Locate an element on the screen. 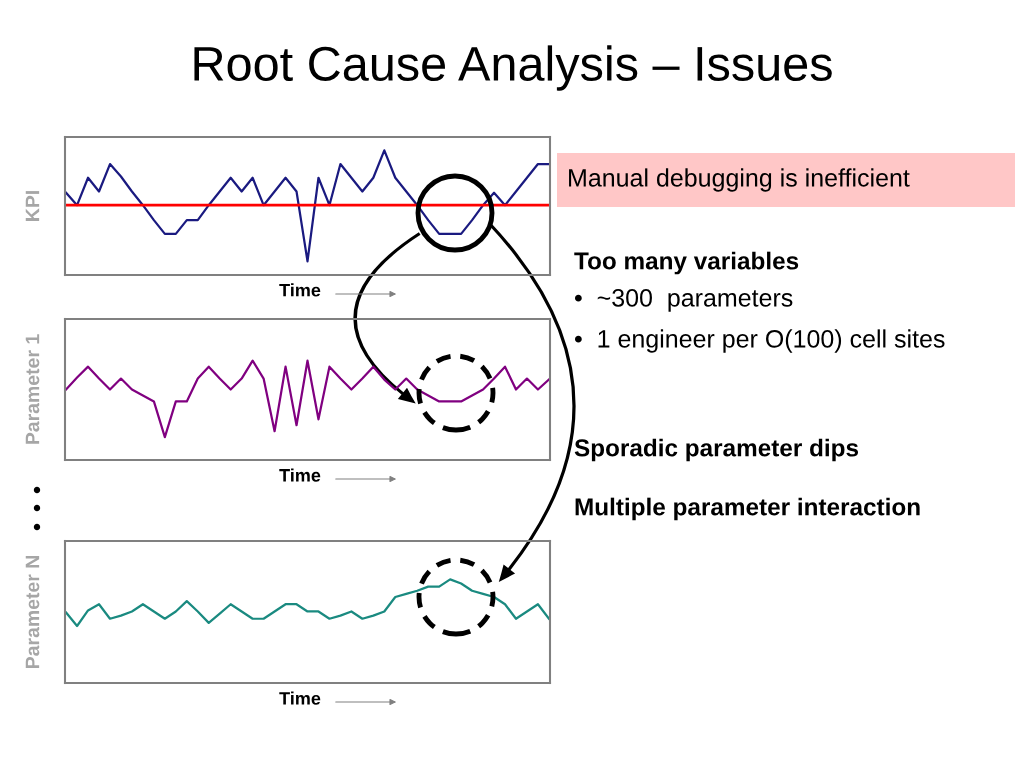 This screenshot has height=768, width=1024. text: Too many variables is located at coordinates (686, 263).